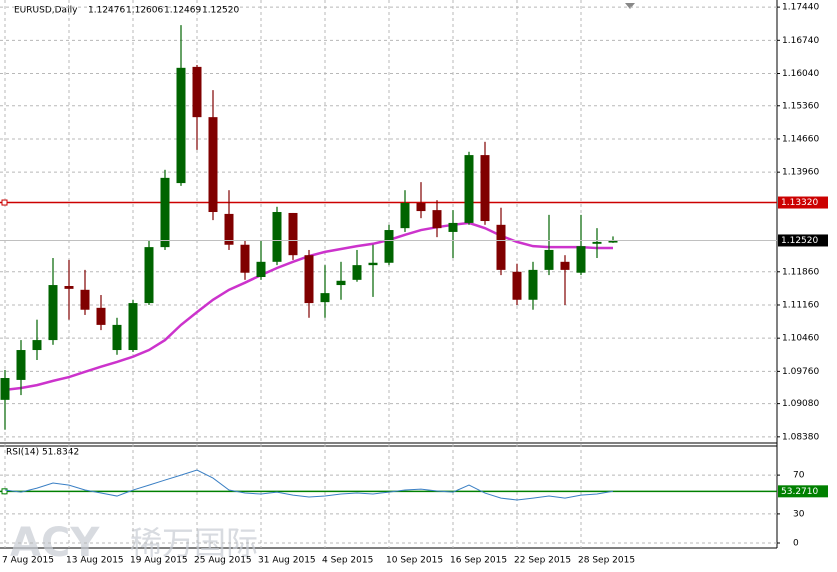  What do you see at coordinates (223, 561) in the screenshot?
I see `x-tick-label: 25 Aug 2015` at bounding box center [223, 561].